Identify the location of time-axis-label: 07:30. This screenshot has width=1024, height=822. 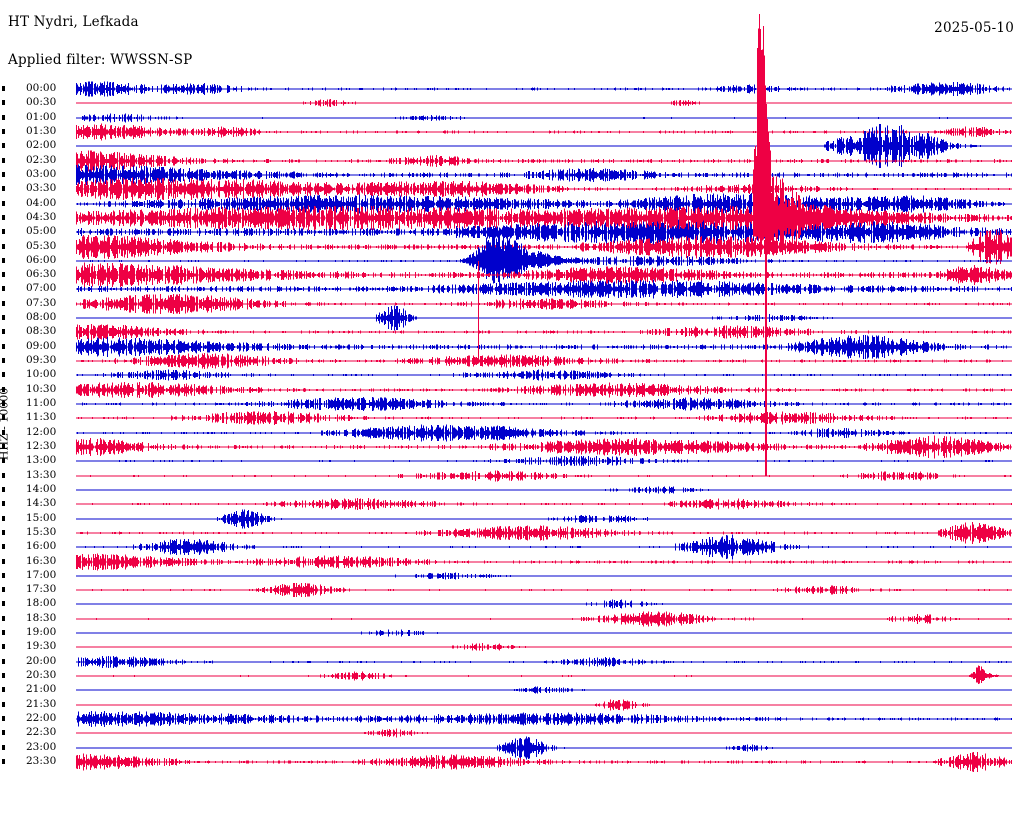
(41, 302).